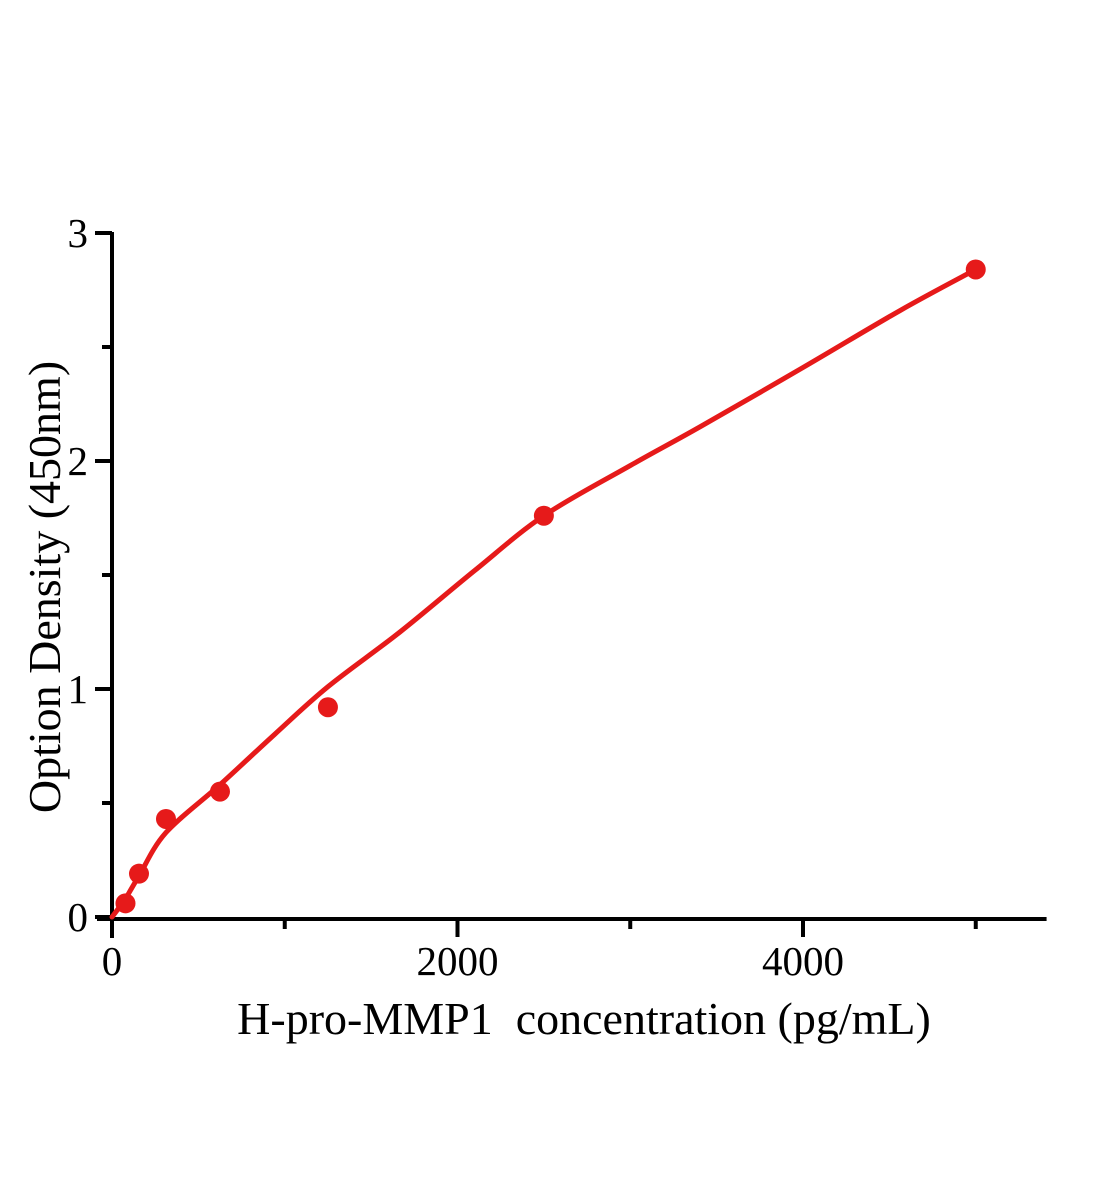 This screenshot has width=1104, height=1200. I want to click on y-tick-label: 1, so click(78, 689).